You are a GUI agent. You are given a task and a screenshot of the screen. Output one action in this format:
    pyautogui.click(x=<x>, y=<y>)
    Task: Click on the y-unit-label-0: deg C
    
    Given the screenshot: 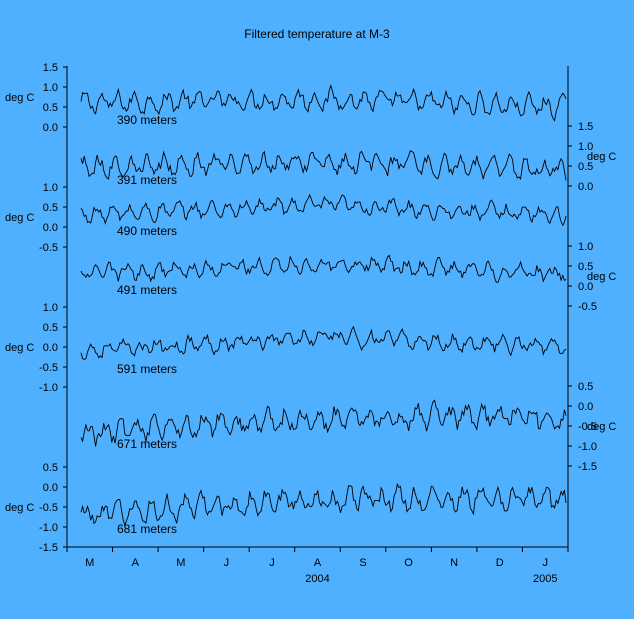 What is the action you would take?
    pyautogui.click(x=19, y=98)
    